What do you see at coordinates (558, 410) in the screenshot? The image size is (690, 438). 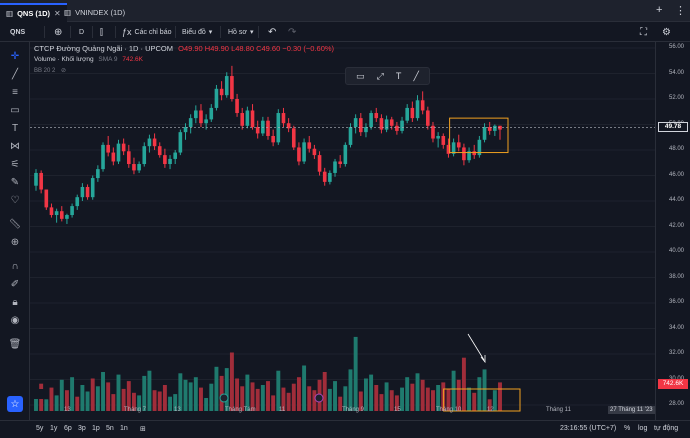 I see `time-tick-label: Tháng 11` at bounding box center [558, 410].